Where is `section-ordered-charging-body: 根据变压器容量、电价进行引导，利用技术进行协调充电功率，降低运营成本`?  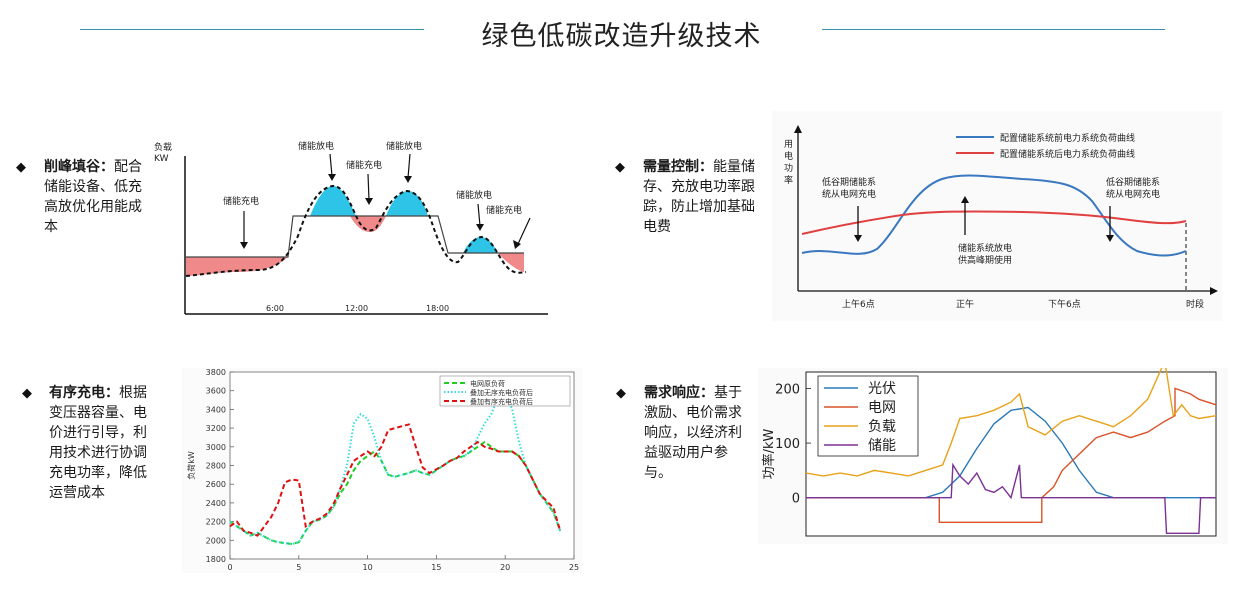 section-ordered-charging-body: 根据变压器容量、电价进行引导，利用技术进行协调充电功率，降低运营成本 is located at coordinates (98, 443).